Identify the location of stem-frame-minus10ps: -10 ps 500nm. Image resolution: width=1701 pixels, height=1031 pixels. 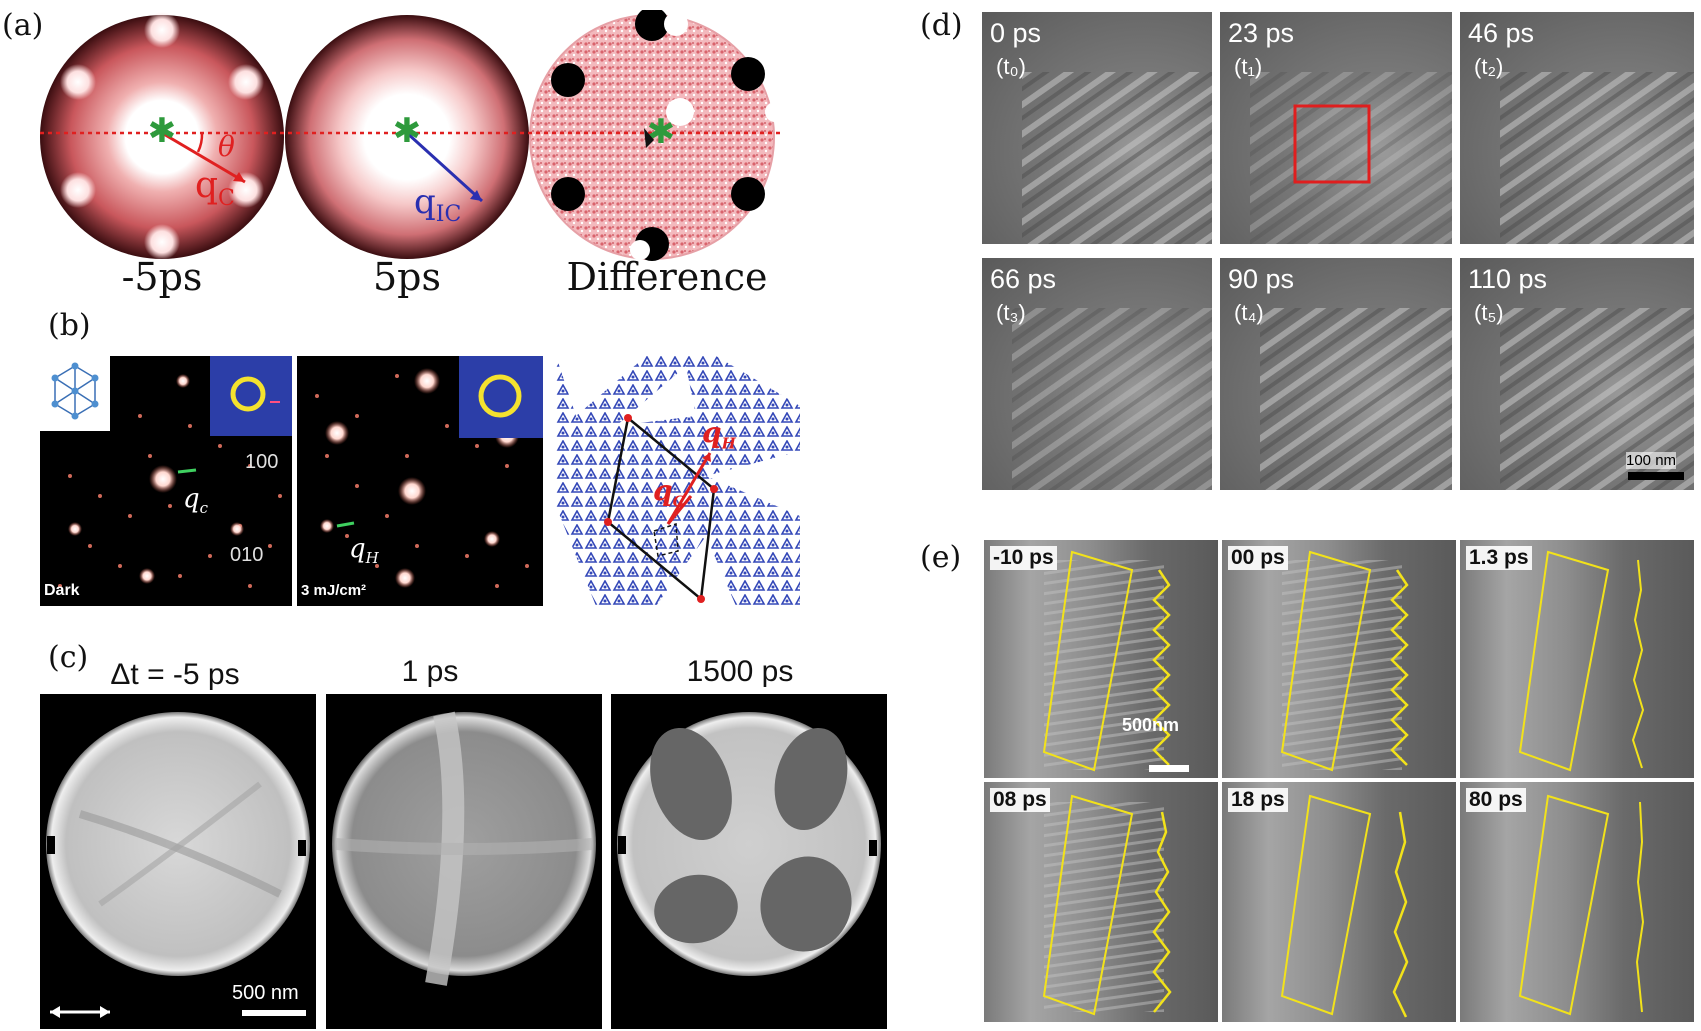
(1101, 659).